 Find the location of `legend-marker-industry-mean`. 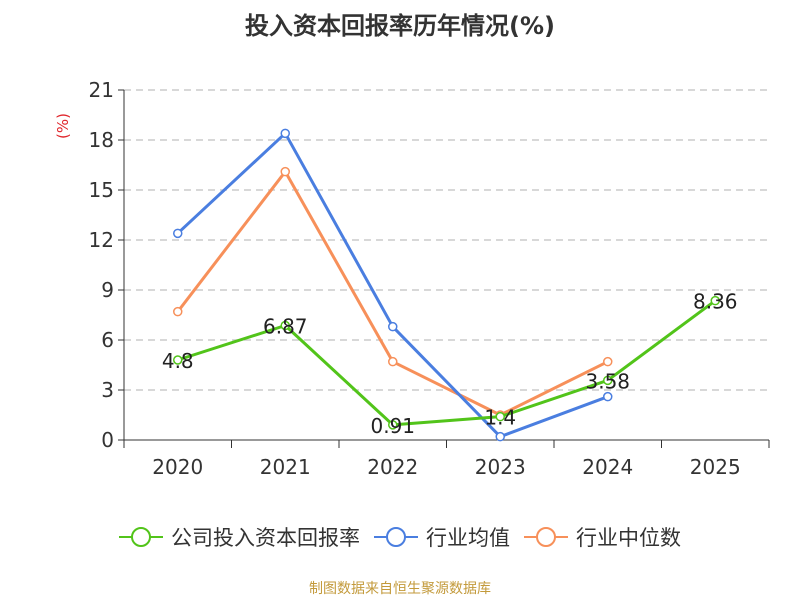

legend-marker-industry-mean is located at coordinates (396, 537).